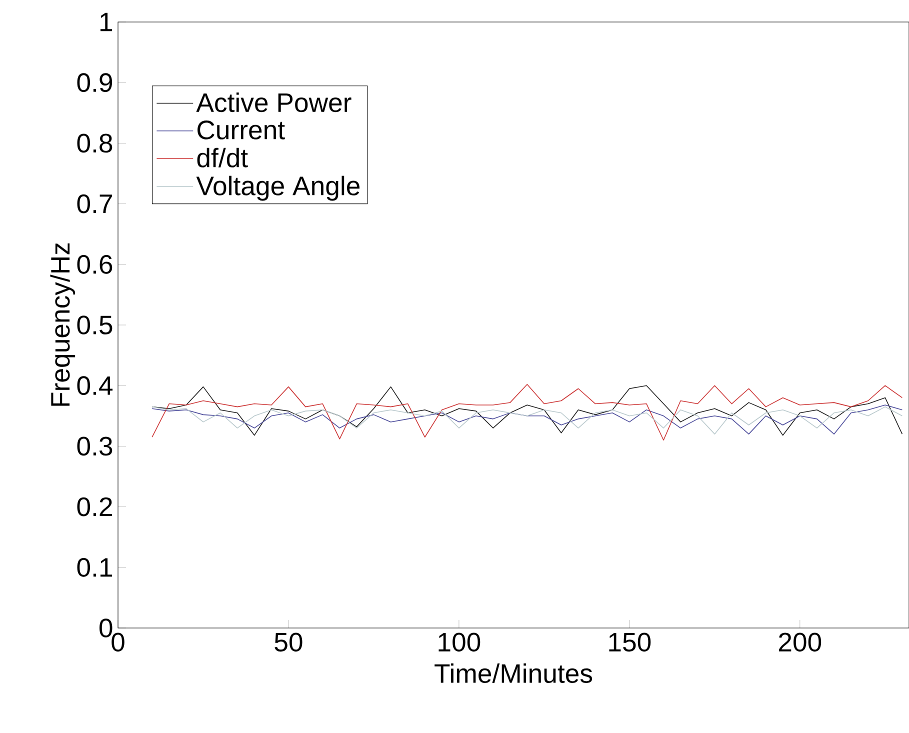 This screenshot has height=733, width=909. I want to click on x-axis-title: Time/Minutes, so click(513, 673).